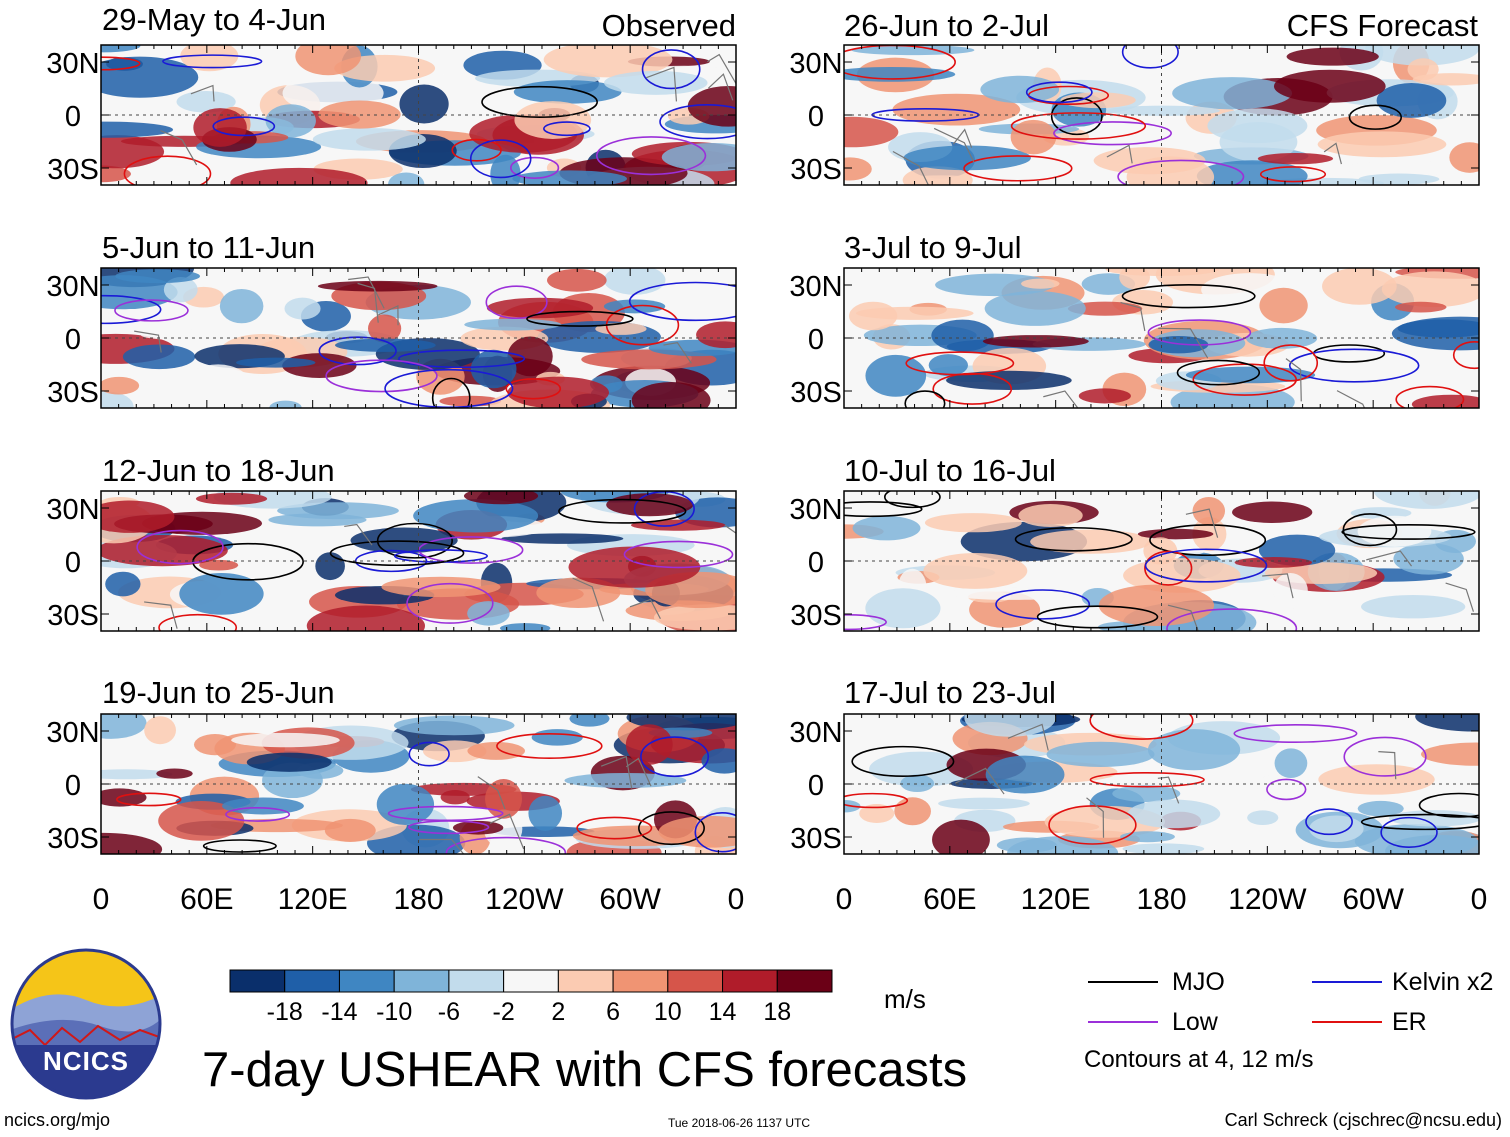 Image resolution: width=1510 pixels, height=1137 pixels. I want to click on x-tick-label: 60E, so click(949, 899).